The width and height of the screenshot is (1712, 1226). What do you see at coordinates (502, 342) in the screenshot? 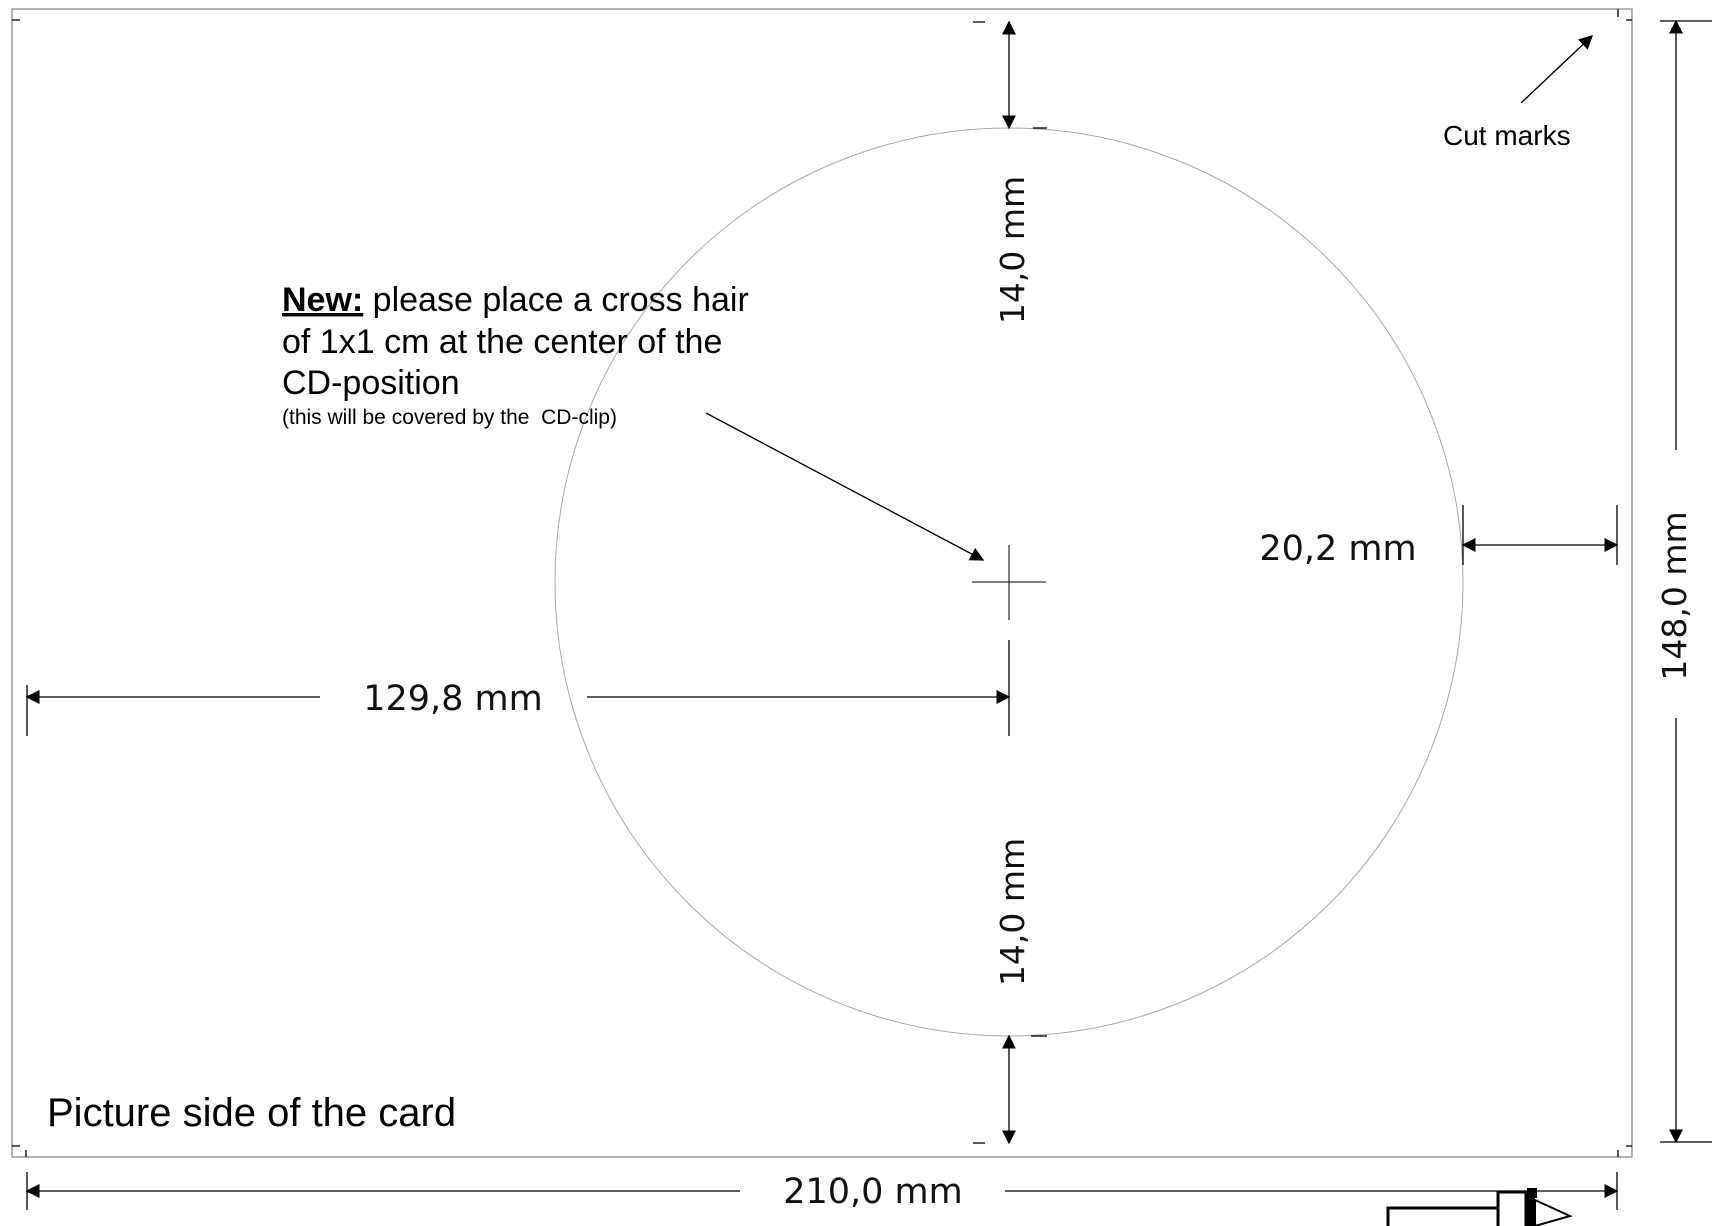
I see `new-note-line2: of 1x1 cm at the center of the` at bounding box center [502, 342].